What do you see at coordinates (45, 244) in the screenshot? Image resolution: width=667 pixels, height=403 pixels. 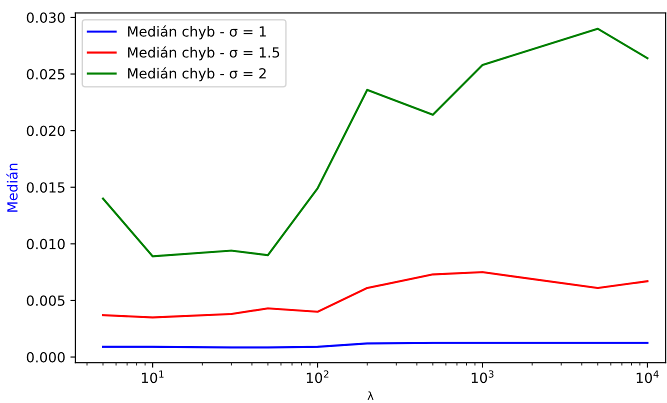 I see `y-tick-label: 0.010` at bounding box center [45, 244].